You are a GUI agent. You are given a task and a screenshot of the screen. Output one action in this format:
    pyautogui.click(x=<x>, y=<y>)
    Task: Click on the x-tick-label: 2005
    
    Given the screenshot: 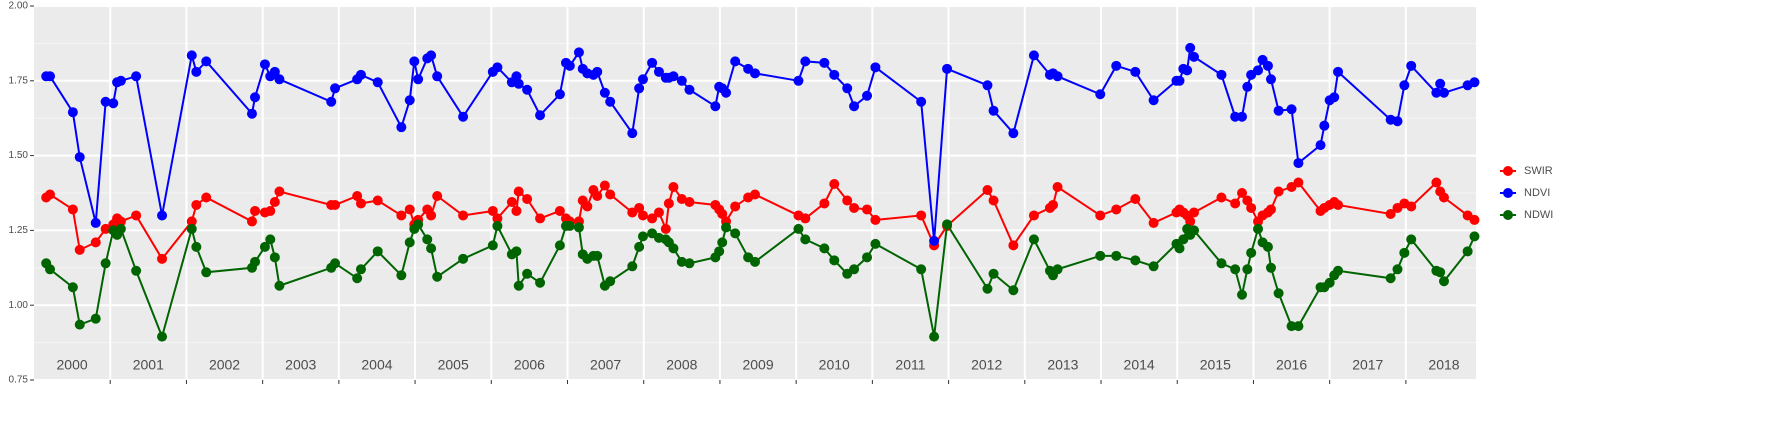 What is the action you would take?
    pyautogui.click(x=453, y=365)
    